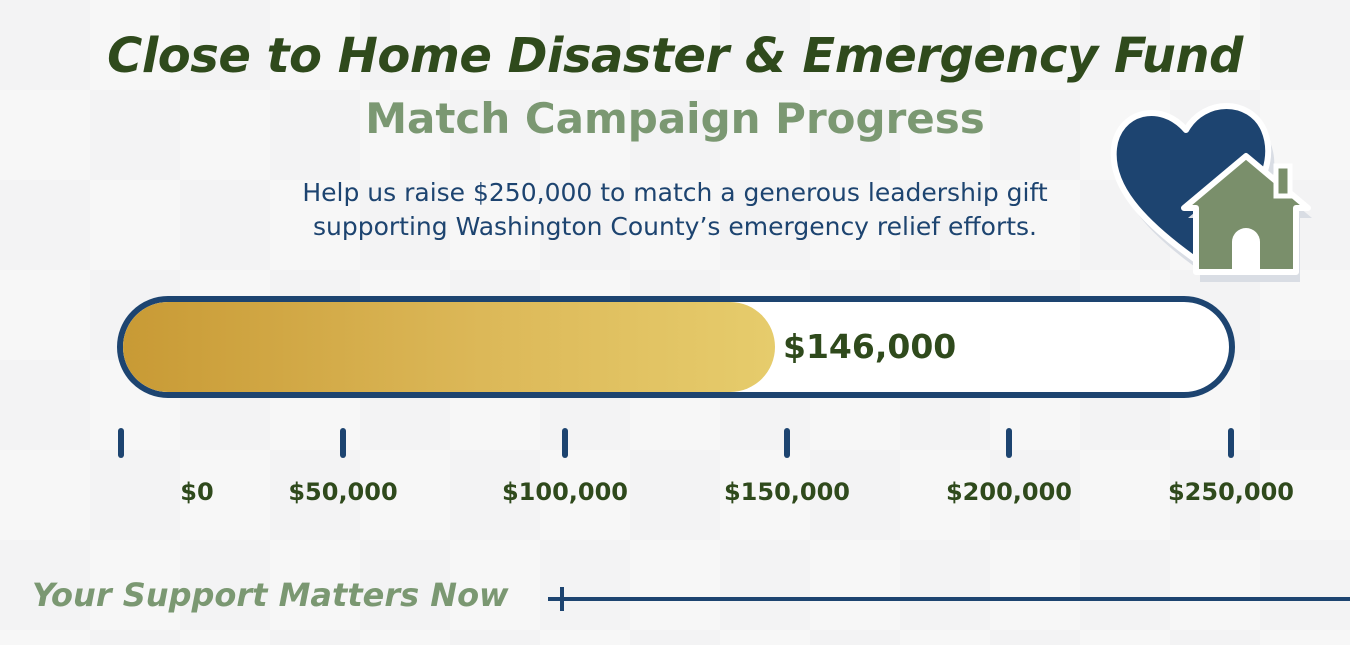  I want to click on page-subtitle: Match Campaign Progress, so click(675, 118).